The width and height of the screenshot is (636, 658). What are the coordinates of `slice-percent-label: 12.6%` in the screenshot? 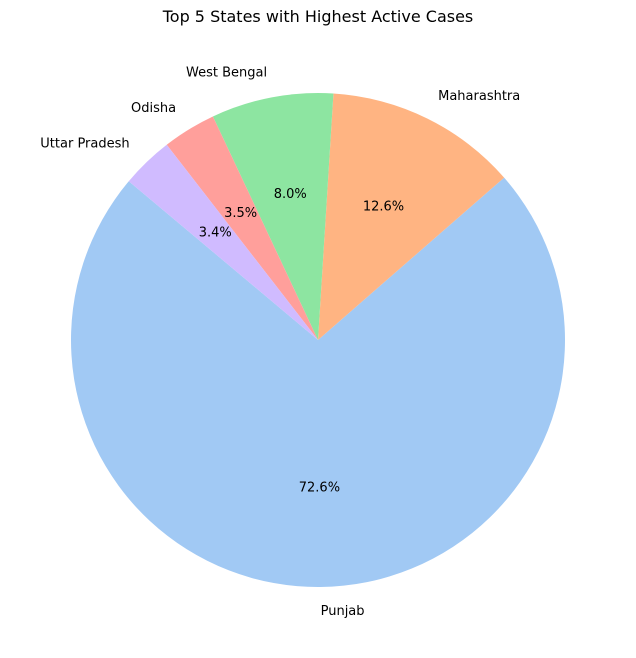 It's located at (383, 207).